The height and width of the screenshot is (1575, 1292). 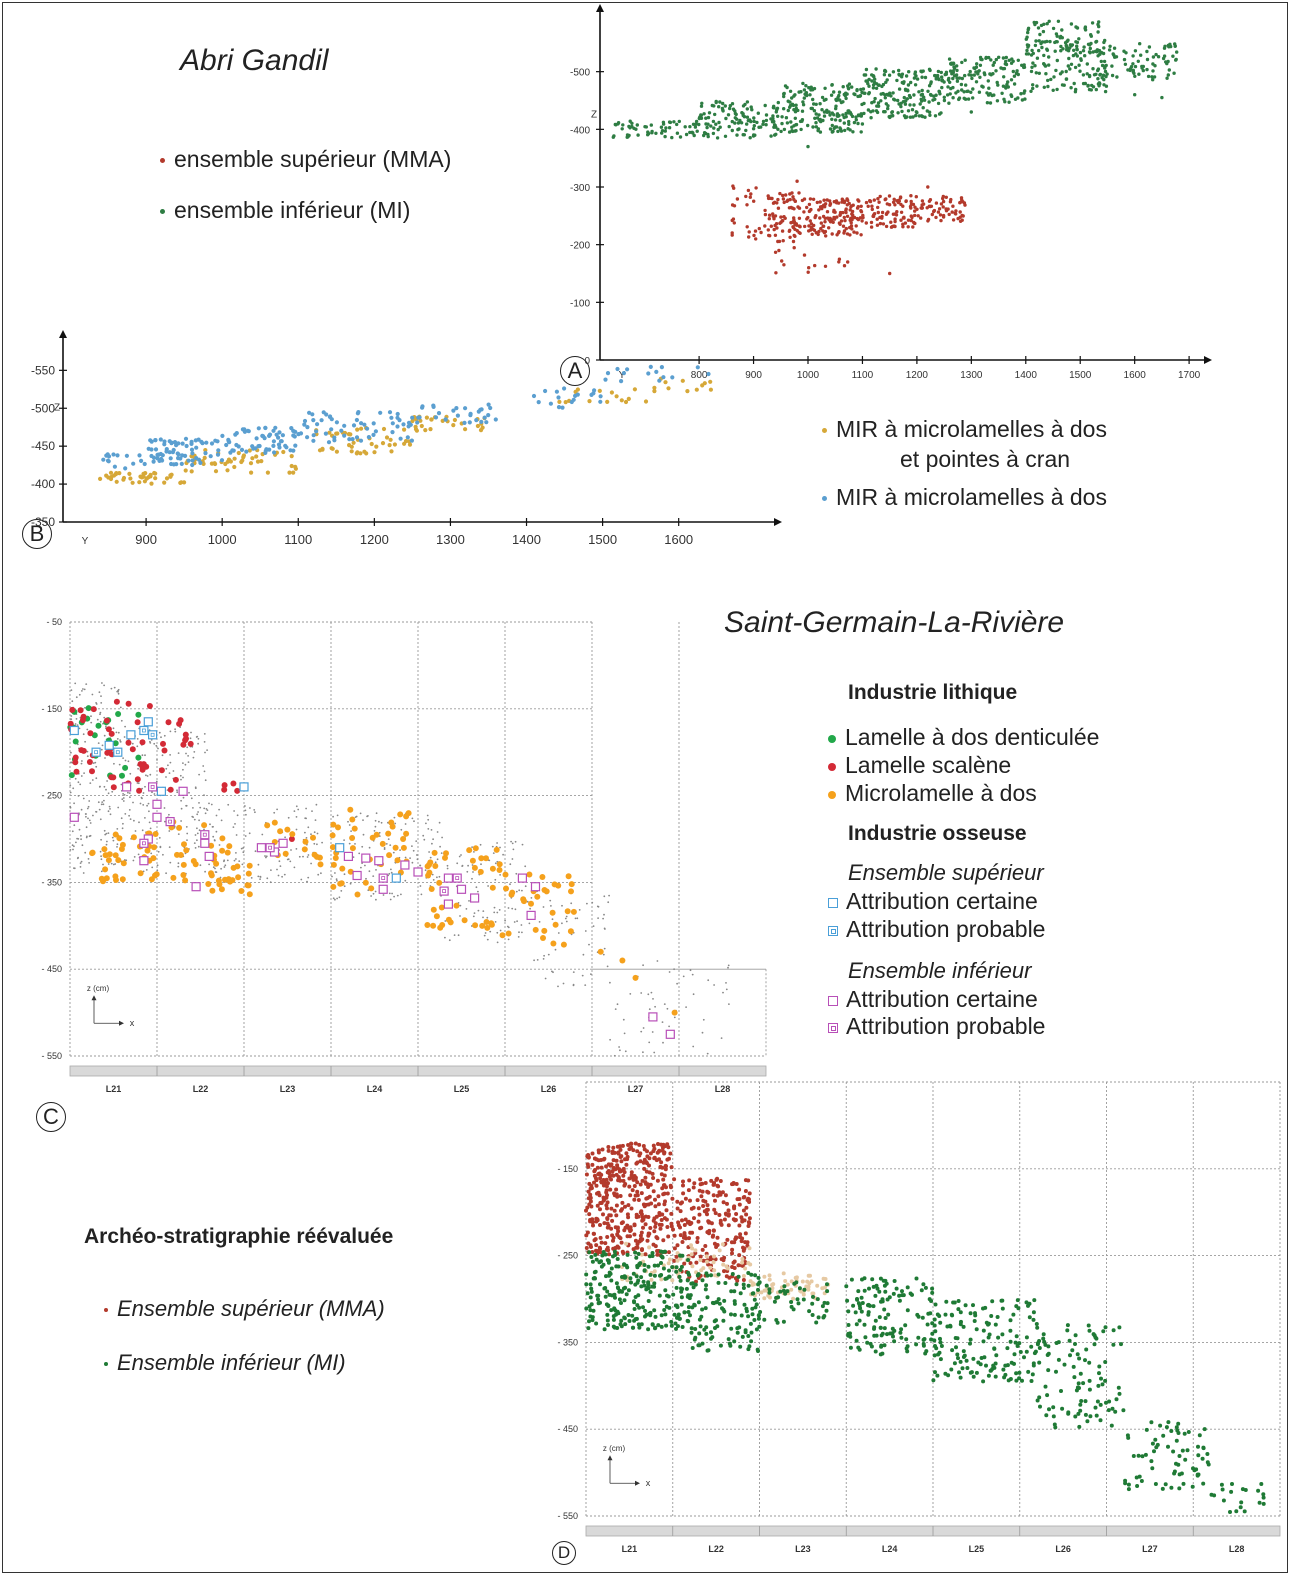 I want to click on legend-b-label: MIR à microlamelles à dos, so click(x=971, y=497).